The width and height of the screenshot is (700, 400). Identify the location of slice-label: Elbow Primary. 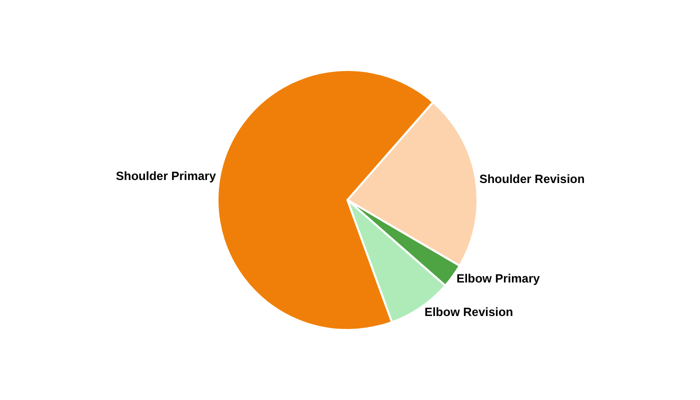
(498, 278).